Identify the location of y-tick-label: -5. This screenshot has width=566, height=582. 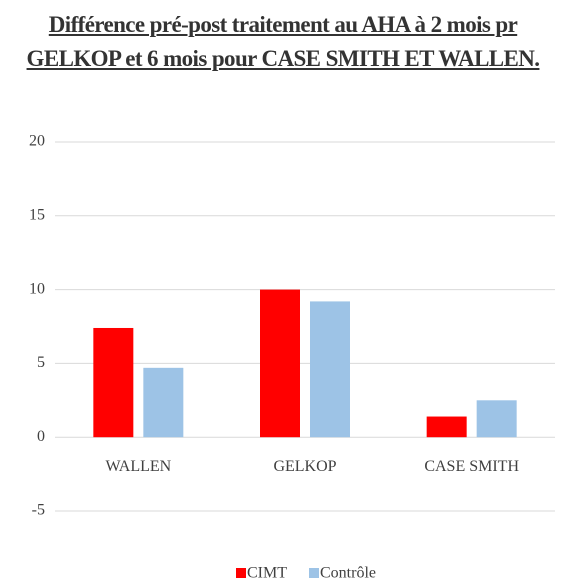
(38, 510).